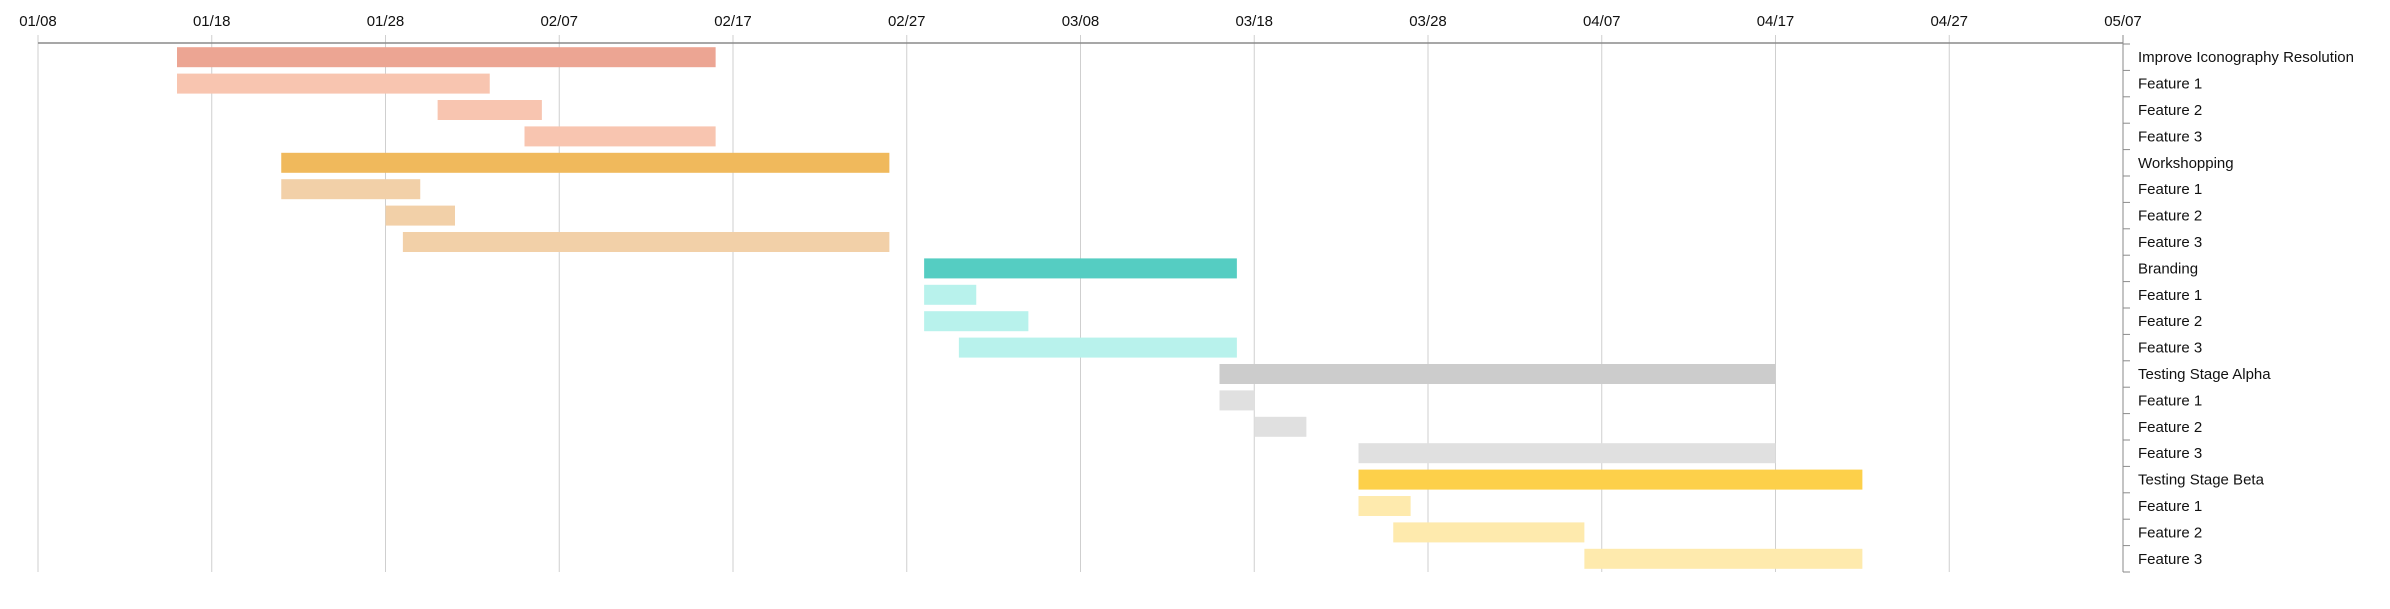 The width and height of the screenshot is (2390, 609). I want to click on x-tick-label: 04/27, so click(1949, 21).